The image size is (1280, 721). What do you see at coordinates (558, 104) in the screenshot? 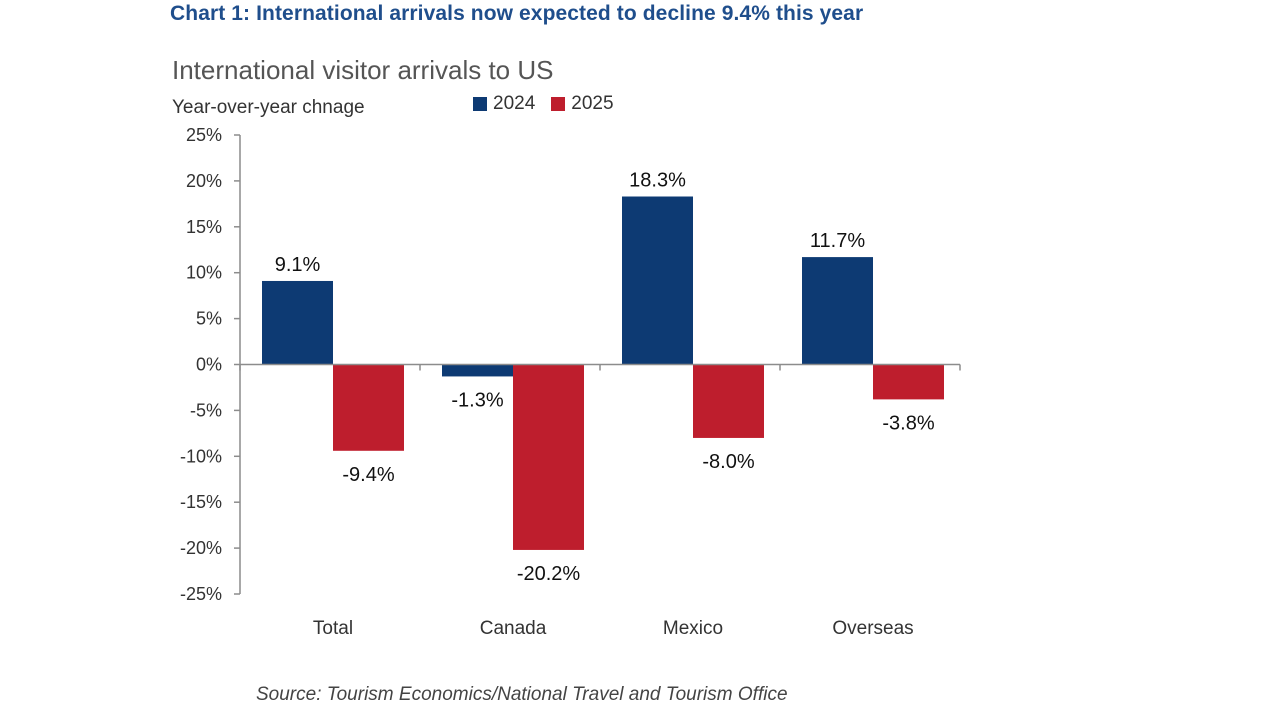
I see `legend-swatch-2025` at bounding box center [558, 104].